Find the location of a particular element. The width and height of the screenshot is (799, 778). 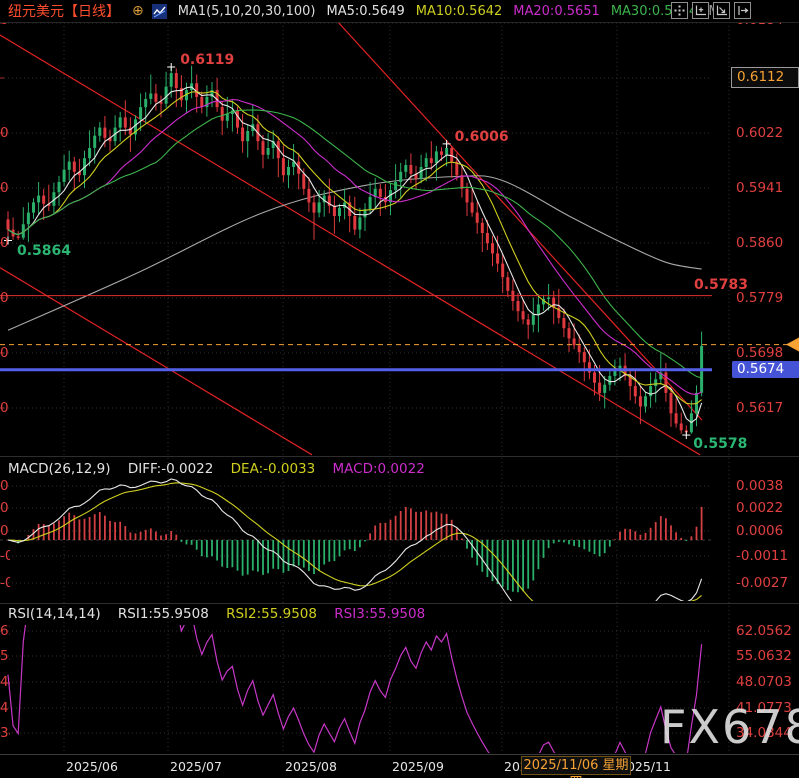

zoom-in-axis-icon is located at coordinates (700, 10).